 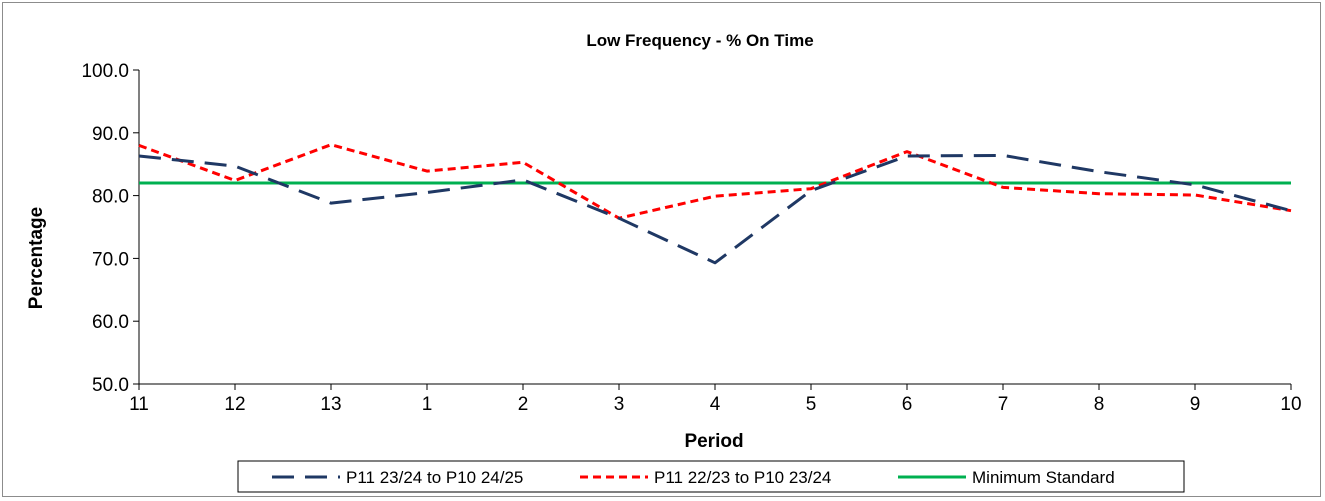 I want to click on x-tick-label: 11, so click(x=139, y=404).